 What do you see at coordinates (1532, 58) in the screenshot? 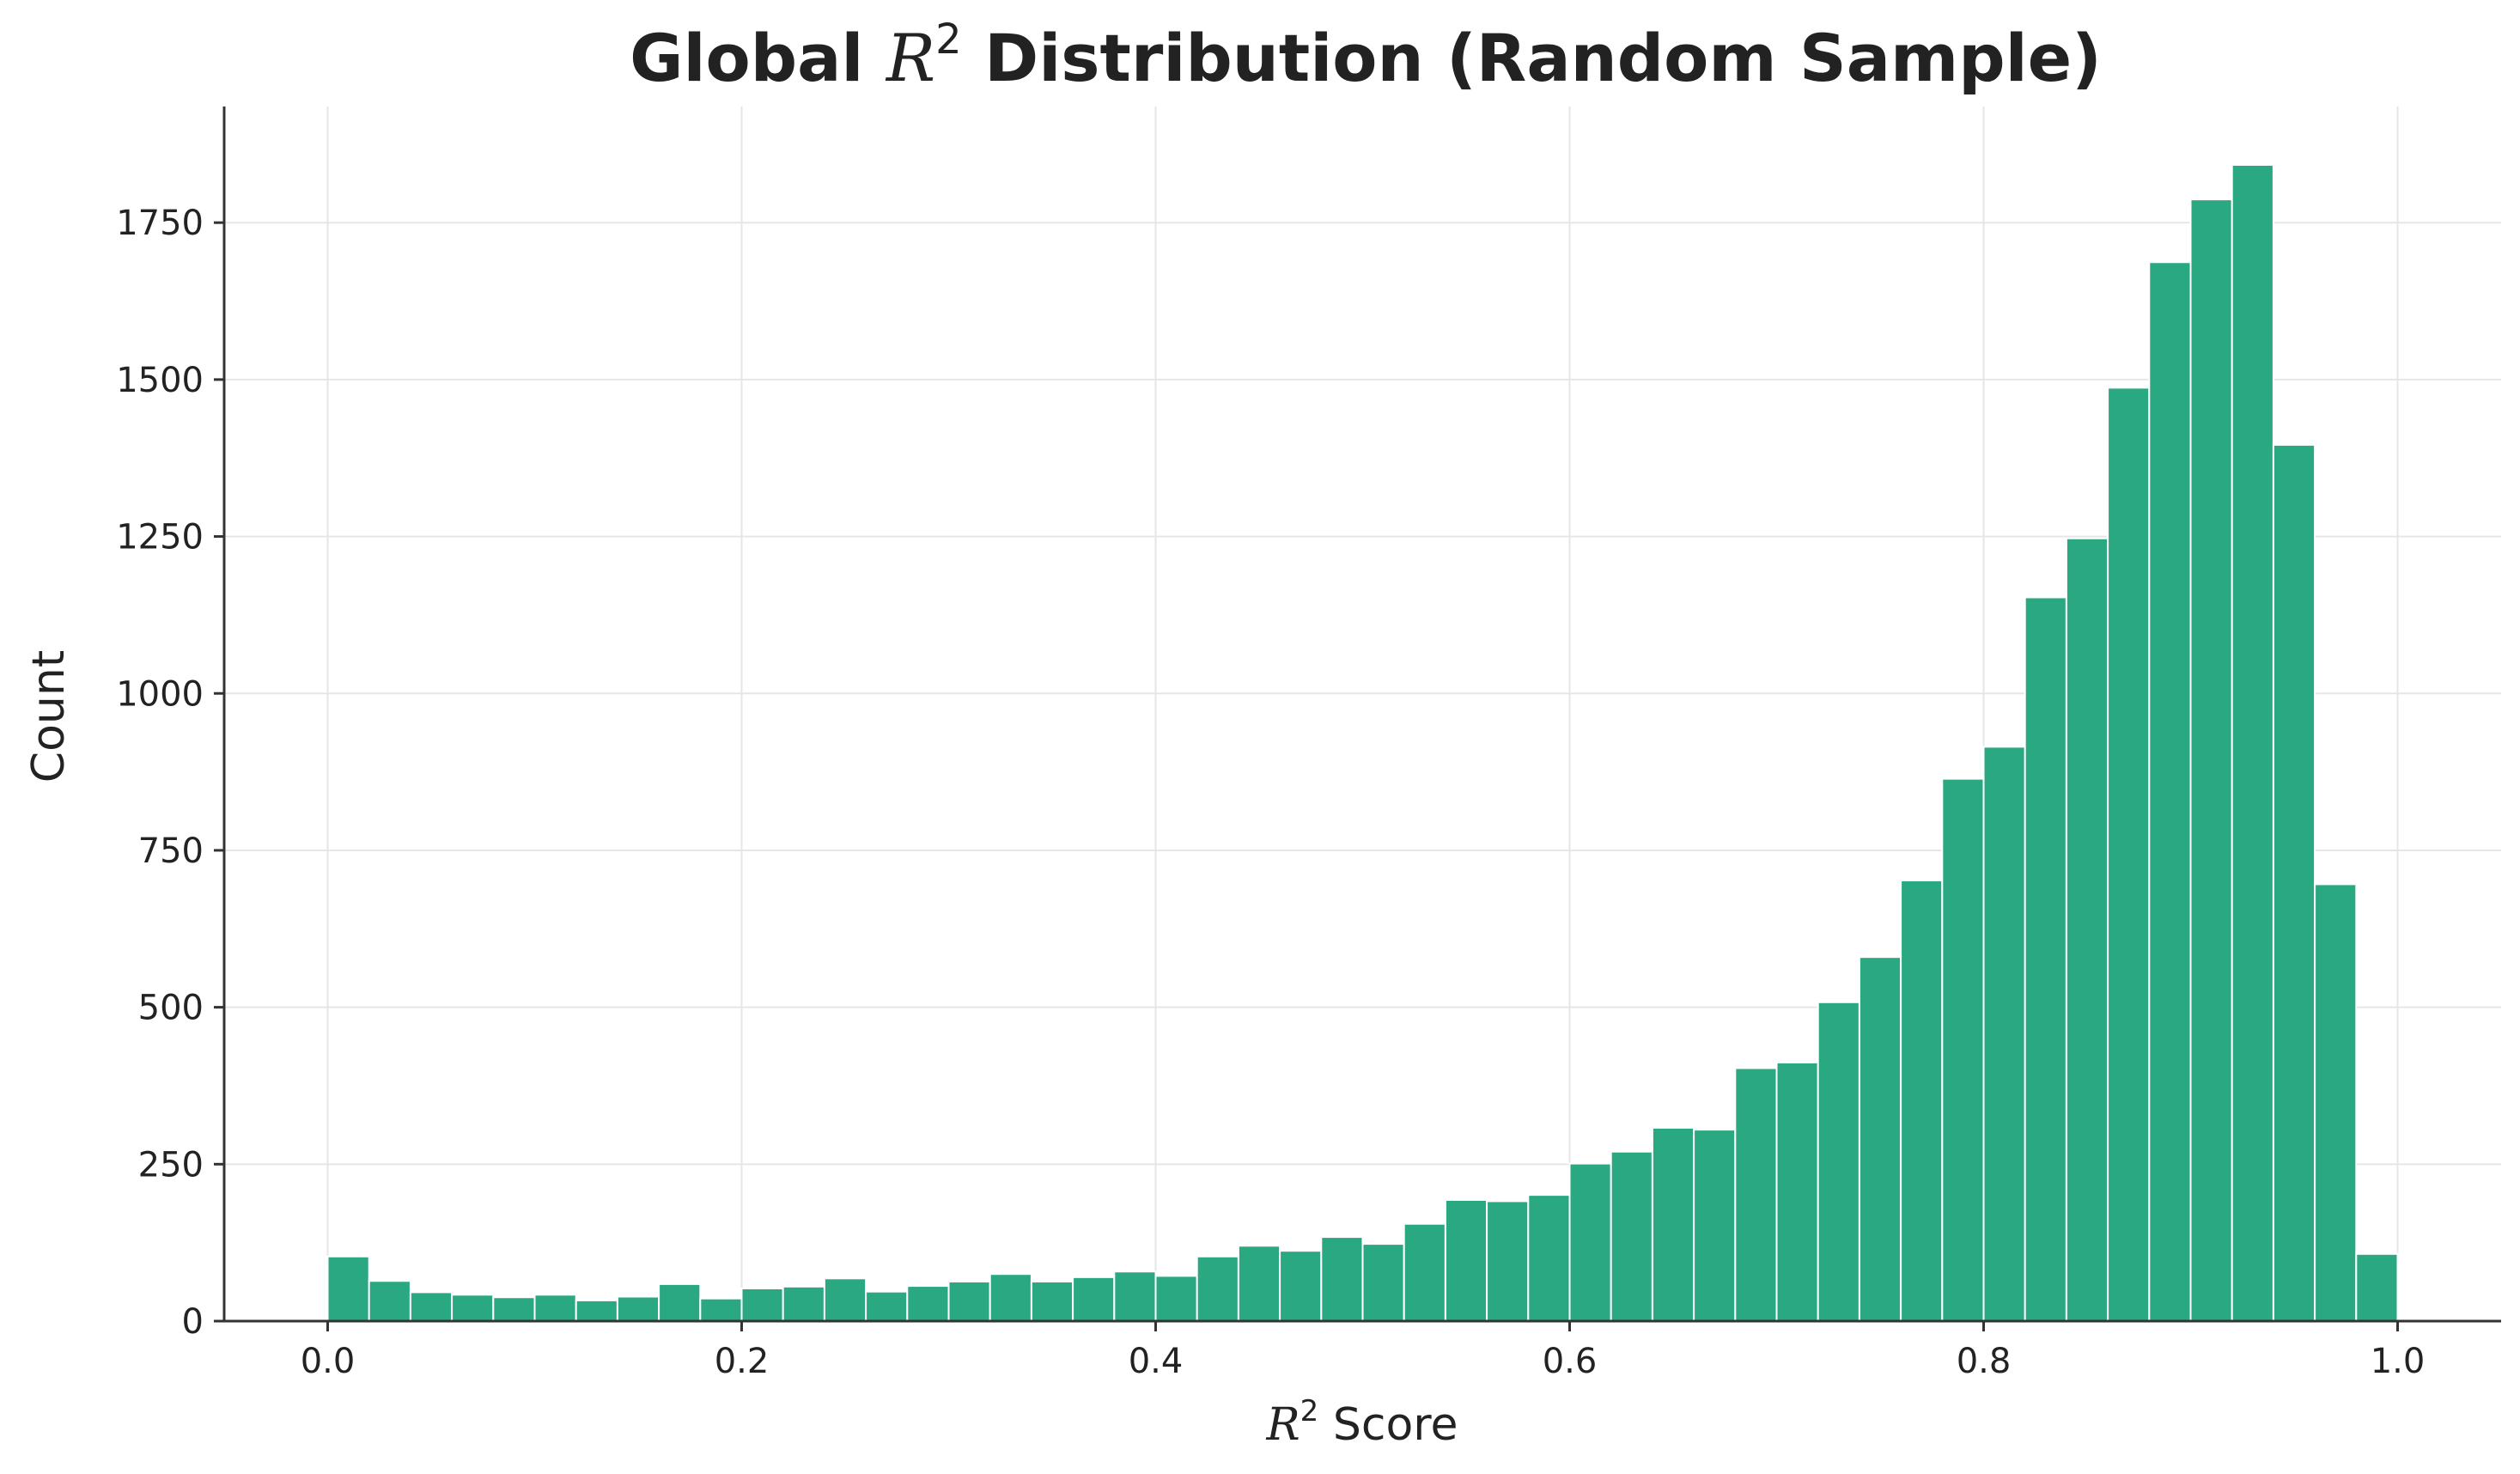
I see `chart-title-suffix: Distribution (Random Sample)` at bounding box center [1532, 58].